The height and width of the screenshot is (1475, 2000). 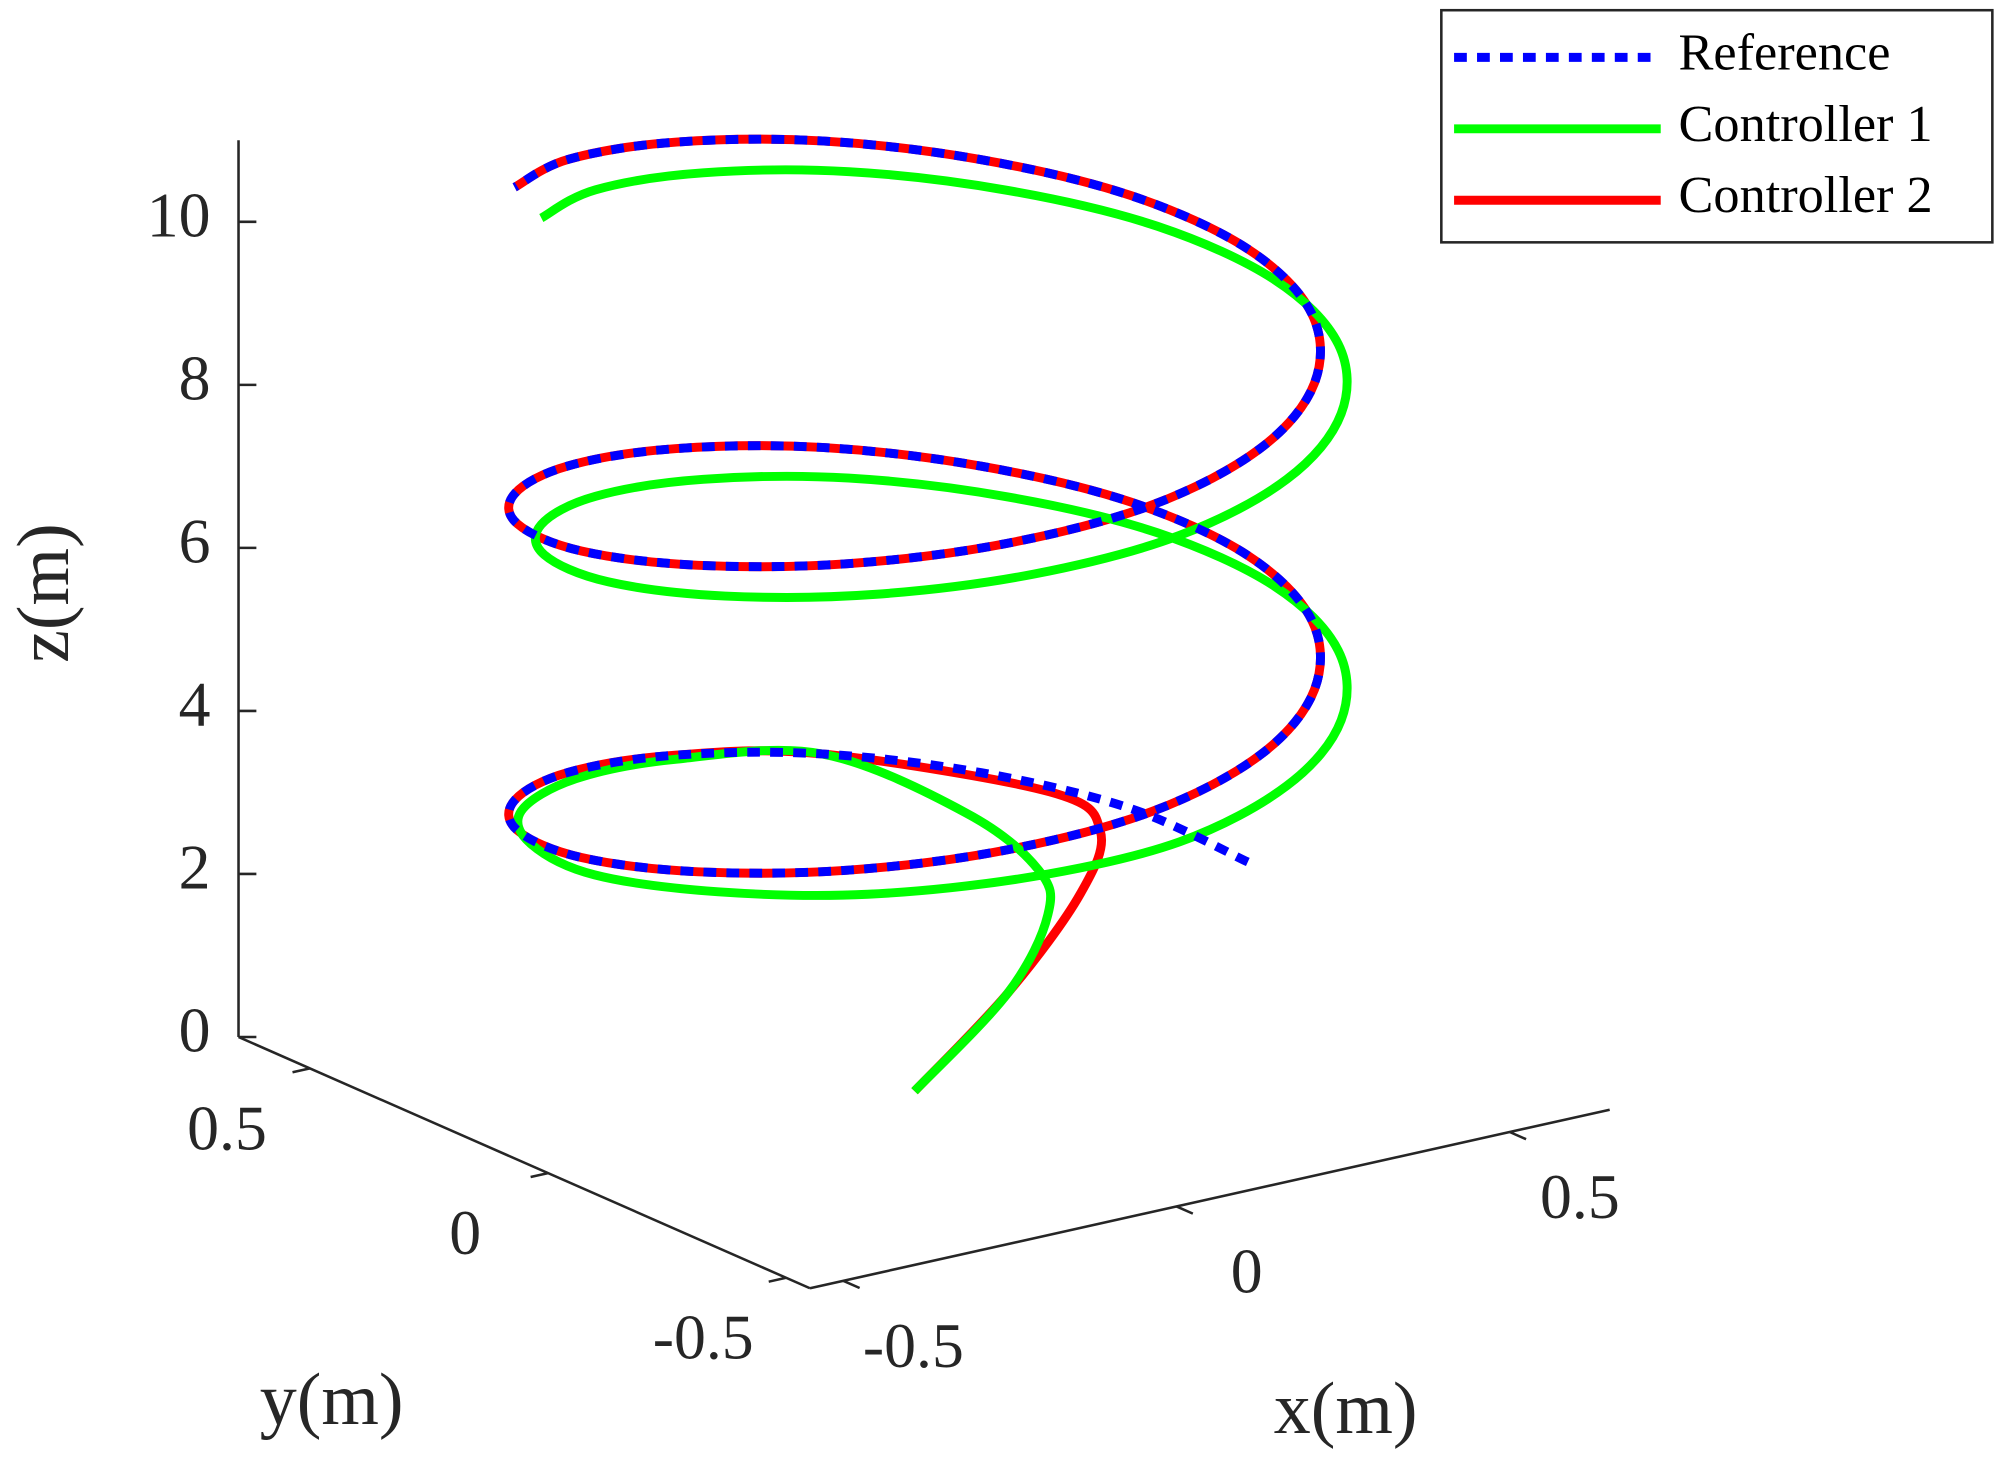 I want to click on z-tick-label: 6, so click(x=195, y=541).